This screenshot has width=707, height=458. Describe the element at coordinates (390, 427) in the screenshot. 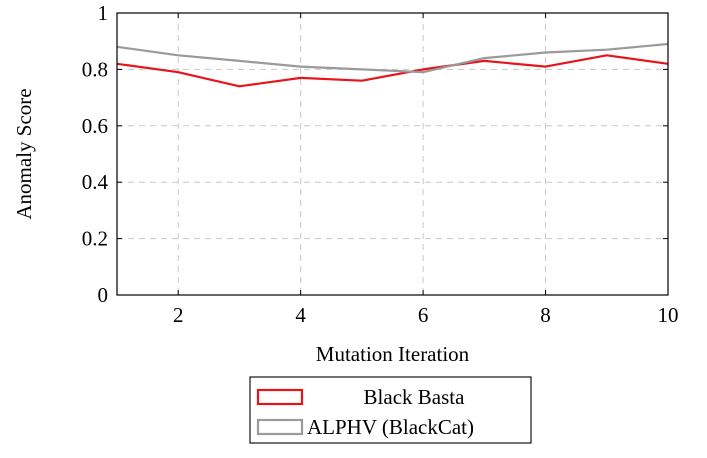

I see `legend-label-alphv-blackcat: ALPHV (BlackCat)` at that location.